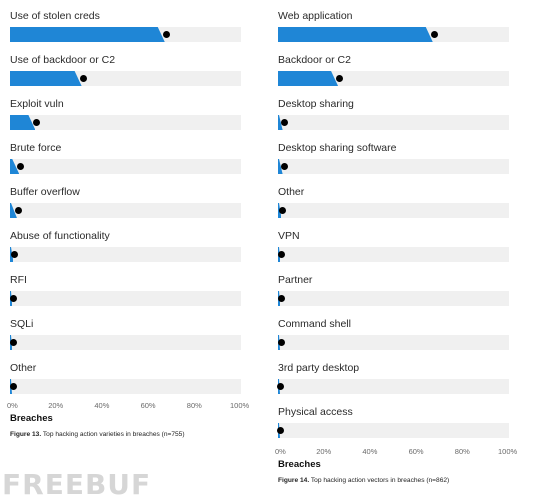 This screenshot has height=504, width=544. I want to click on category-label: Web application, so click(315, 16).